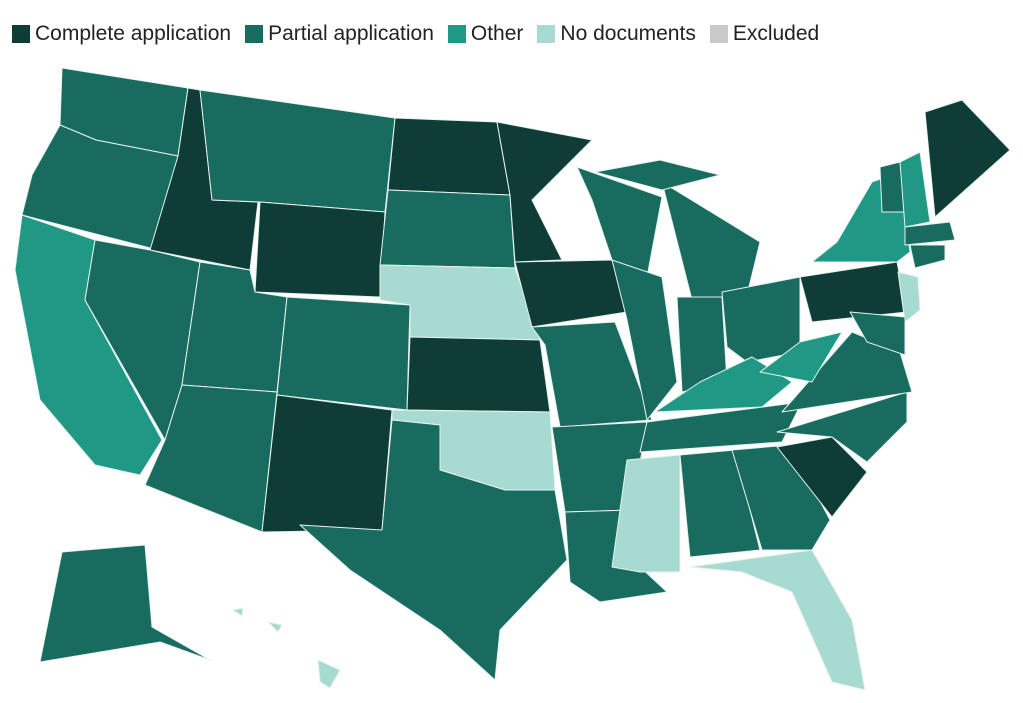  What do you see at coordinates (351, 33) in the screenshot?
I see `legend-label: Partial application` at bounding box center [351, 33].